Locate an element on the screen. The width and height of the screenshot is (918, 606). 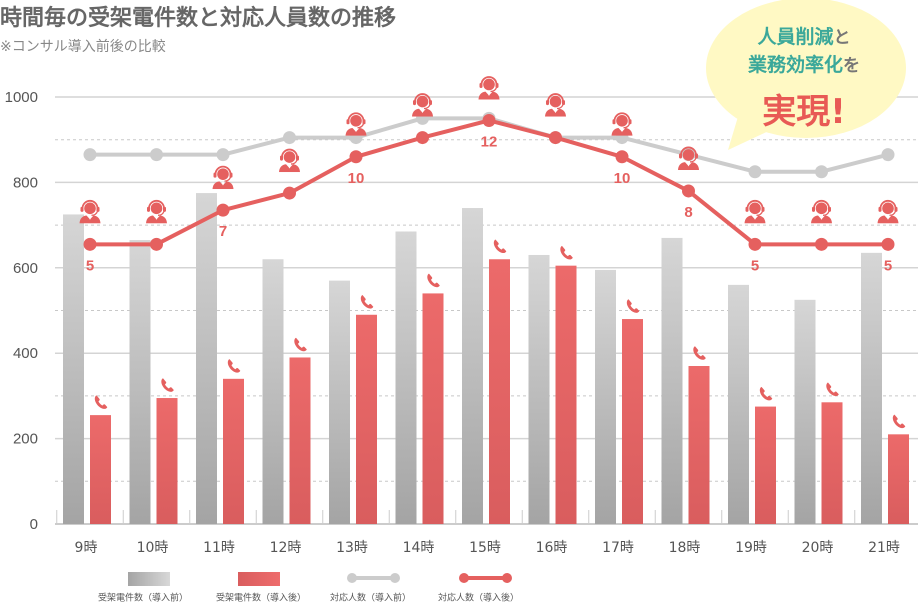
callout-line-2: 業務効率化を is located at coordinates (804, 63).